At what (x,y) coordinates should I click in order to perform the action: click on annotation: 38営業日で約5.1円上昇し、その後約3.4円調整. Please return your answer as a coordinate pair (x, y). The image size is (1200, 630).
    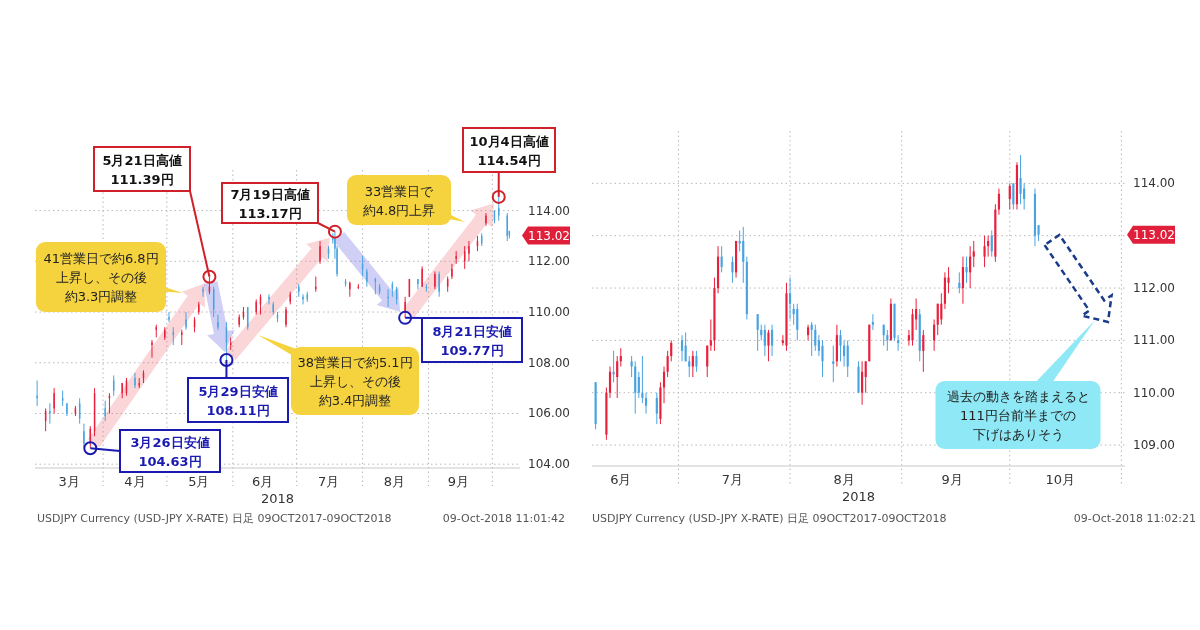
    Looking at the image, I should click on (355, 381).